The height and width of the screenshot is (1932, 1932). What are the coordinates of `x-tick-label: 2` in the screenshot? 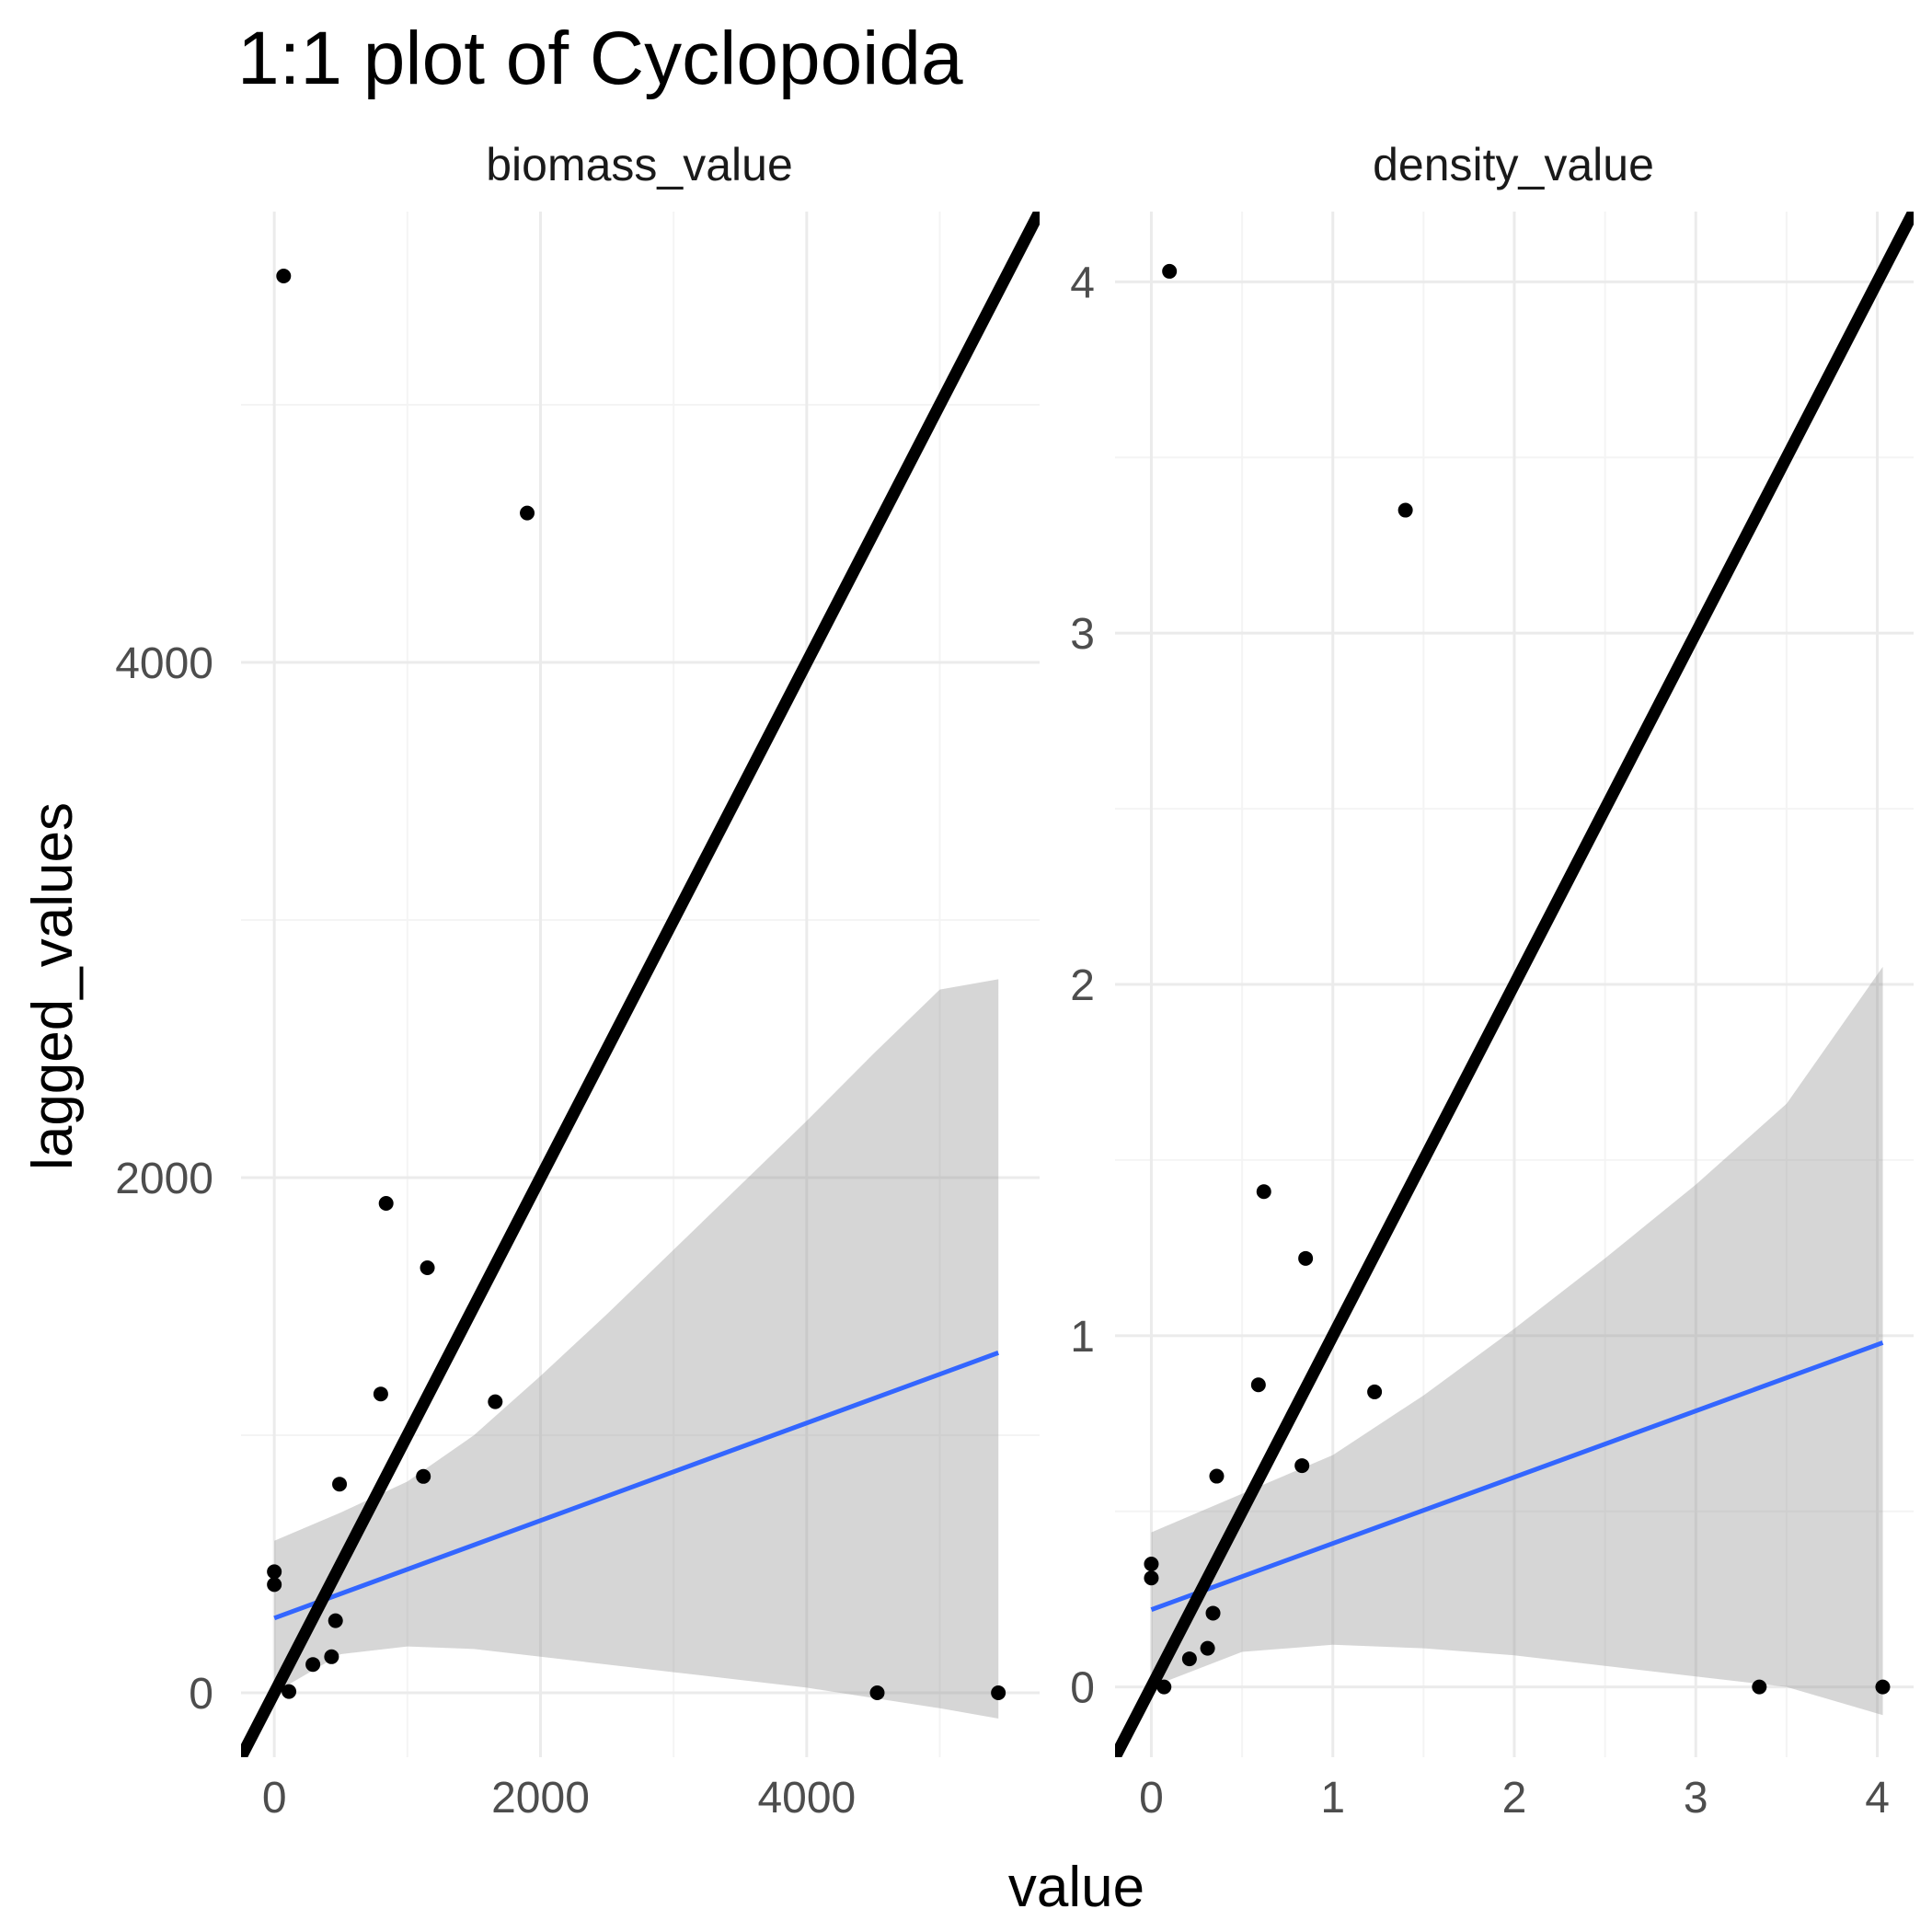 It's located at (1514, 1798).